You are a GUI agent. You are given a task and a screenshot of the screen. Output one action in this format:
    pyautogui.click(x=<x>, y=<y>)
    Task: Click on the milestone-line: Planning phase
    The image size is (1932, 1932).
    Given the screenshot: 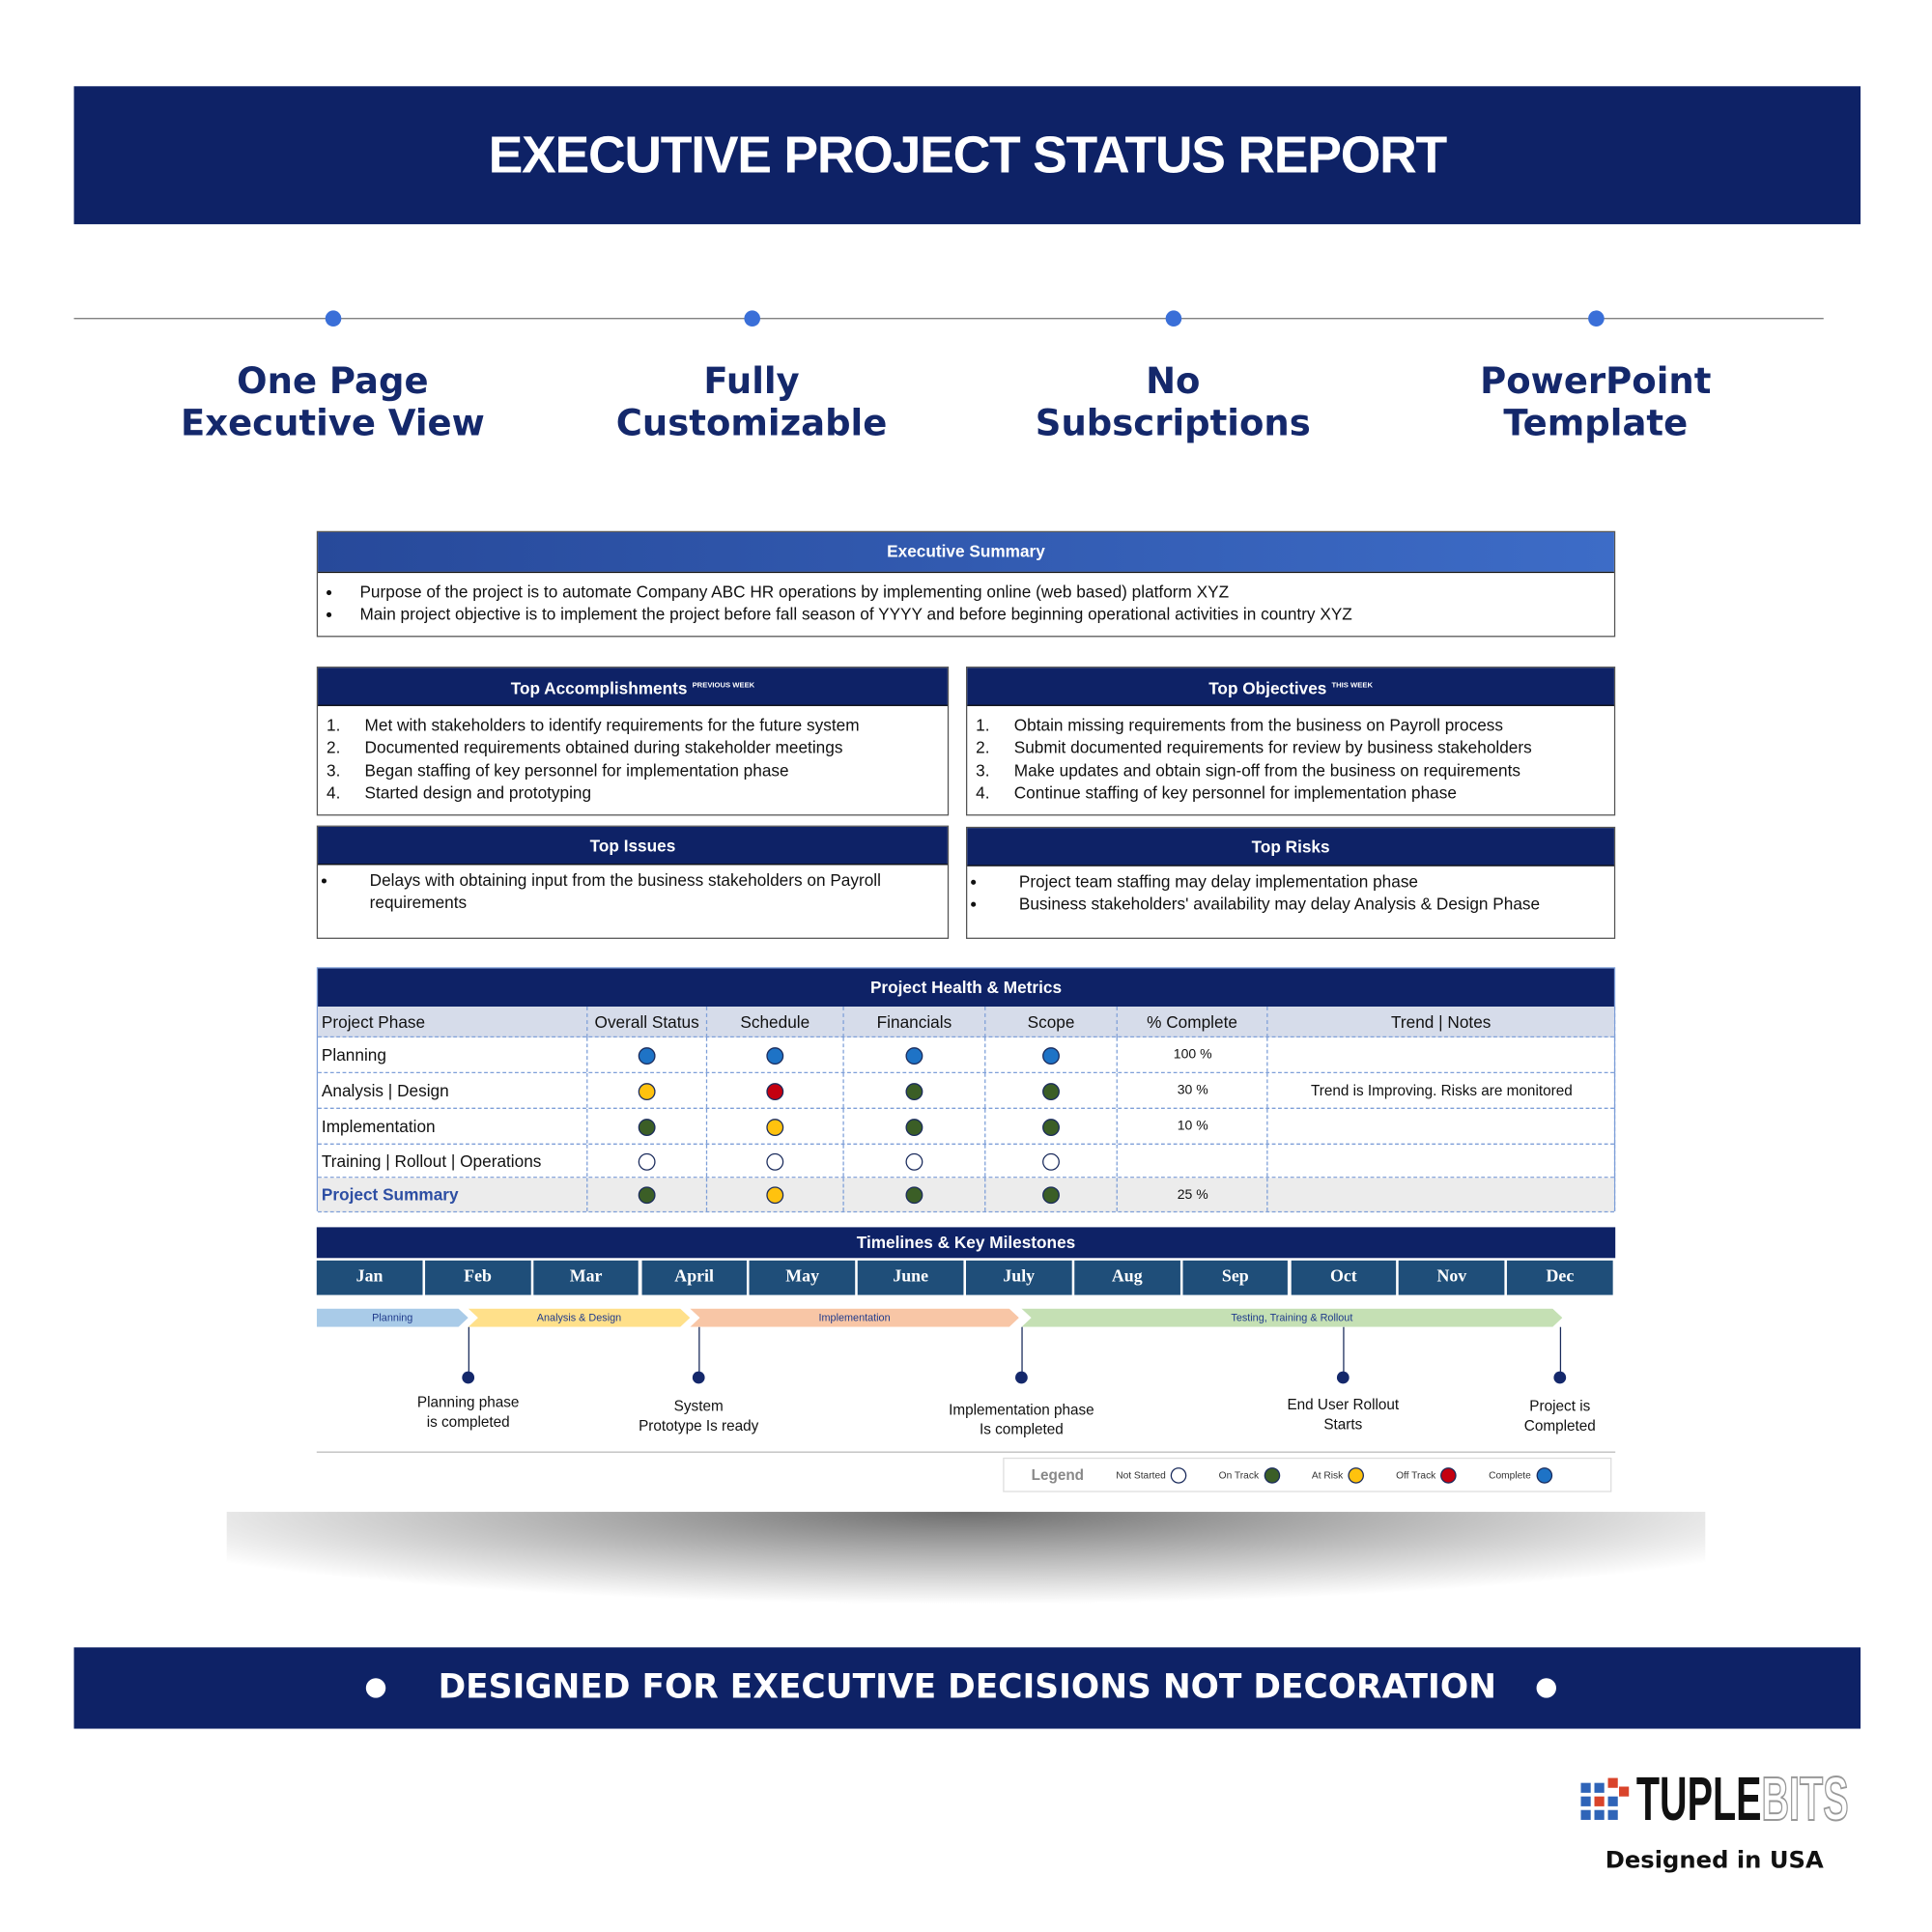 What is the action you would take?
    pyautogui.click(x=468, y=1402)
    